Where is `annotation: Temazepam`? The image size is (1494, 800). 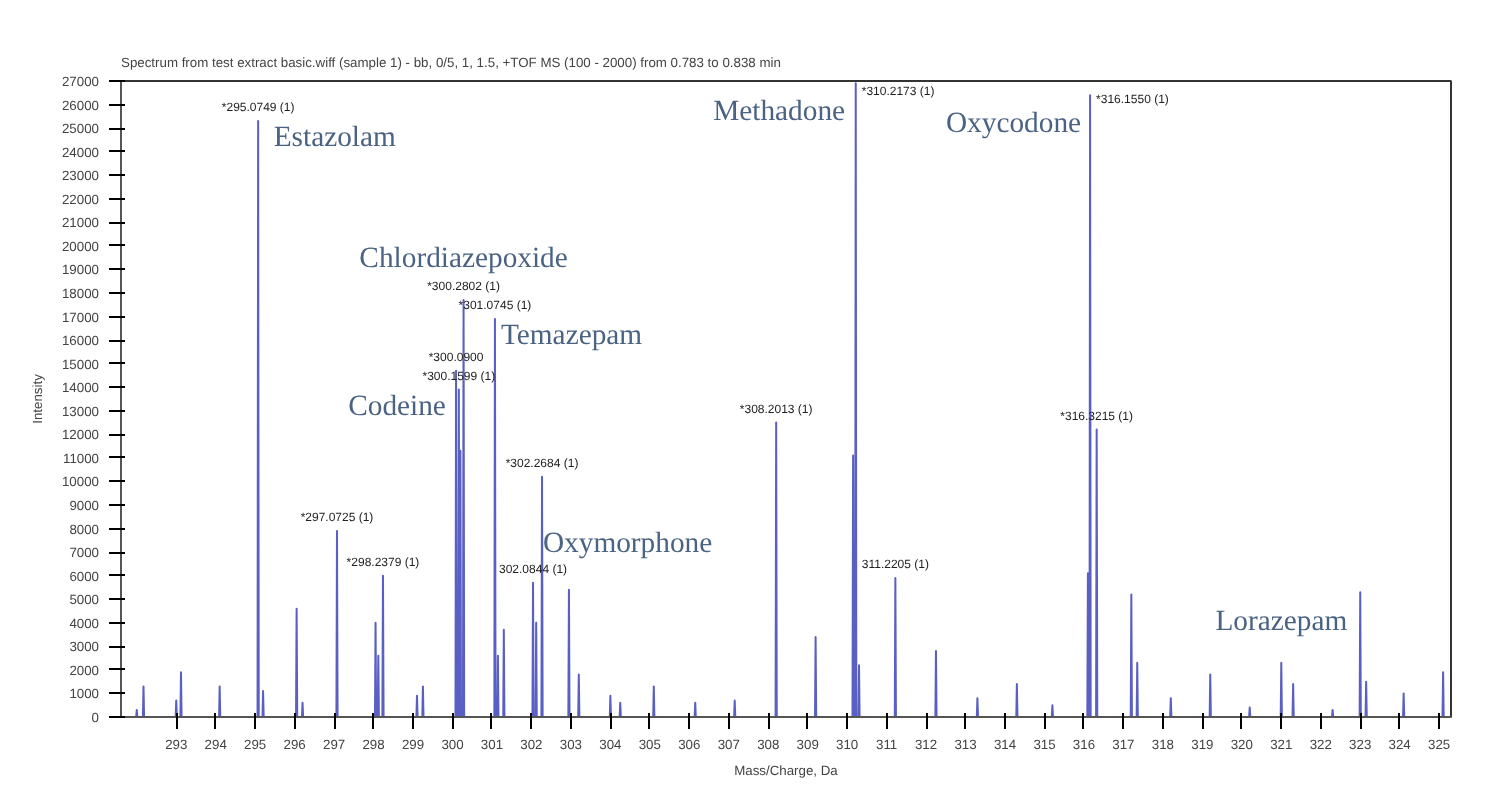
annotation: Temazepam is located at coordinates (572, 335).